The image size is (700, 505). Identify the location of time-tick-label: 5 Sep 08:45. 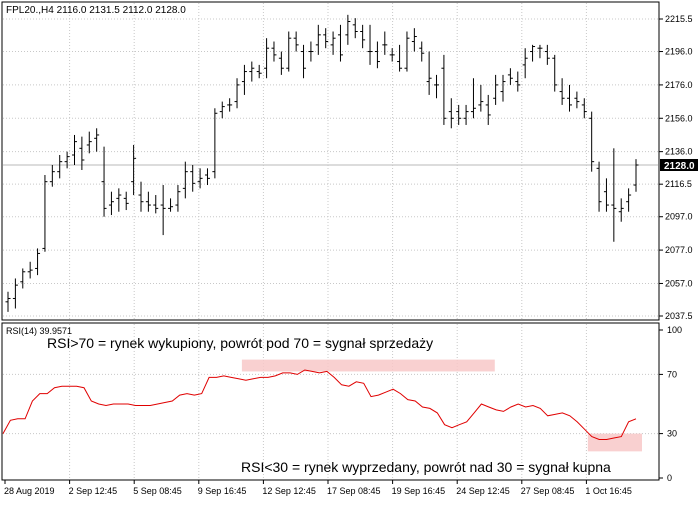
(157, 491).